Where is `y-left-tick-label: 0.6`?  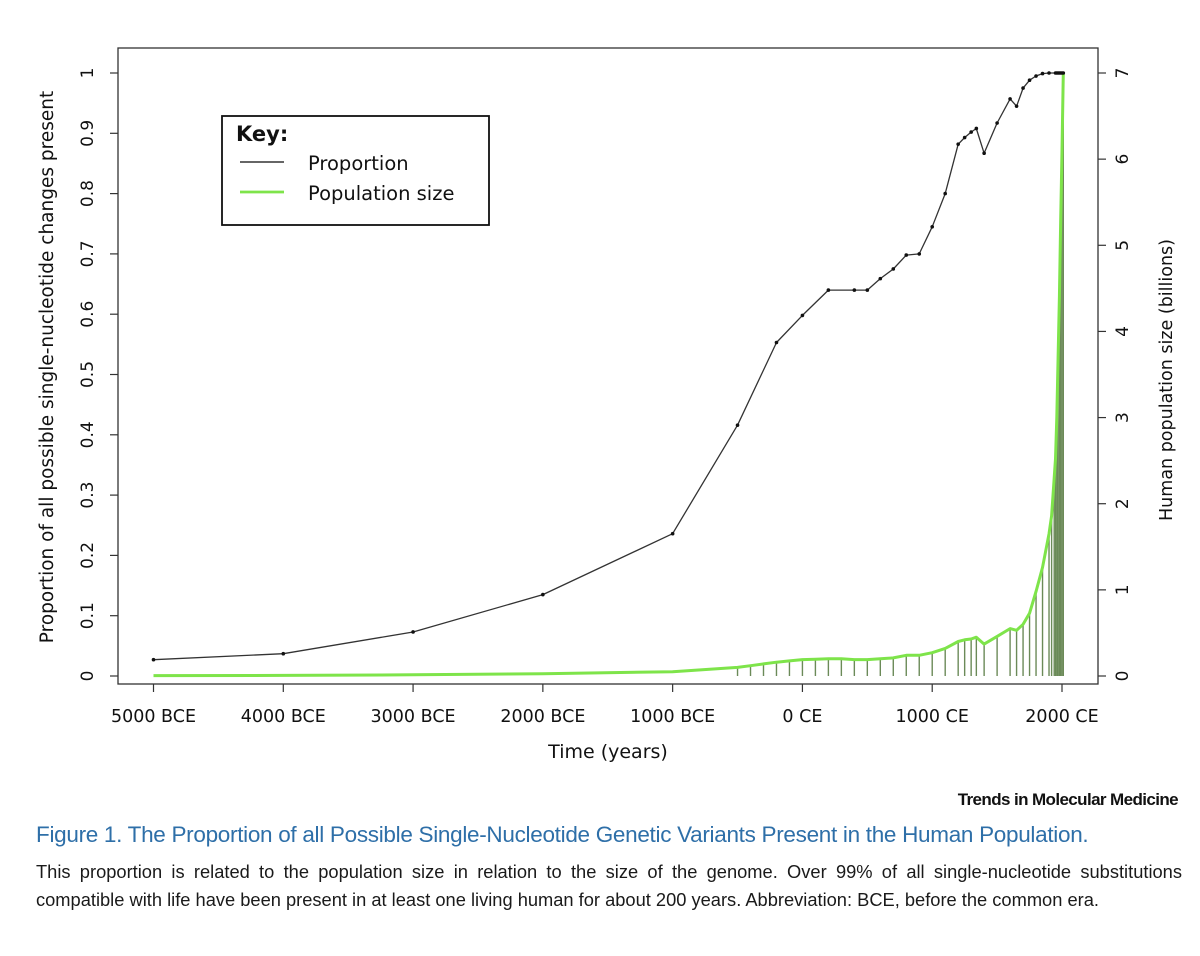
y-left-tick-label: 0.6 is located at coordinates (88, 314).